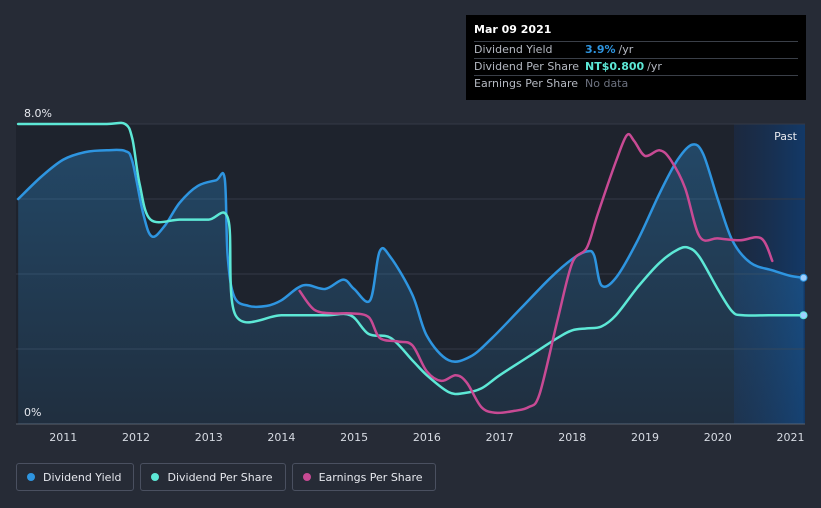 Image resolution: width=821 pixels, height=508 pixels. Describe the element at coordinates (645, 437) in the screenshot. I see `x-tick-label: 2019` at that location.